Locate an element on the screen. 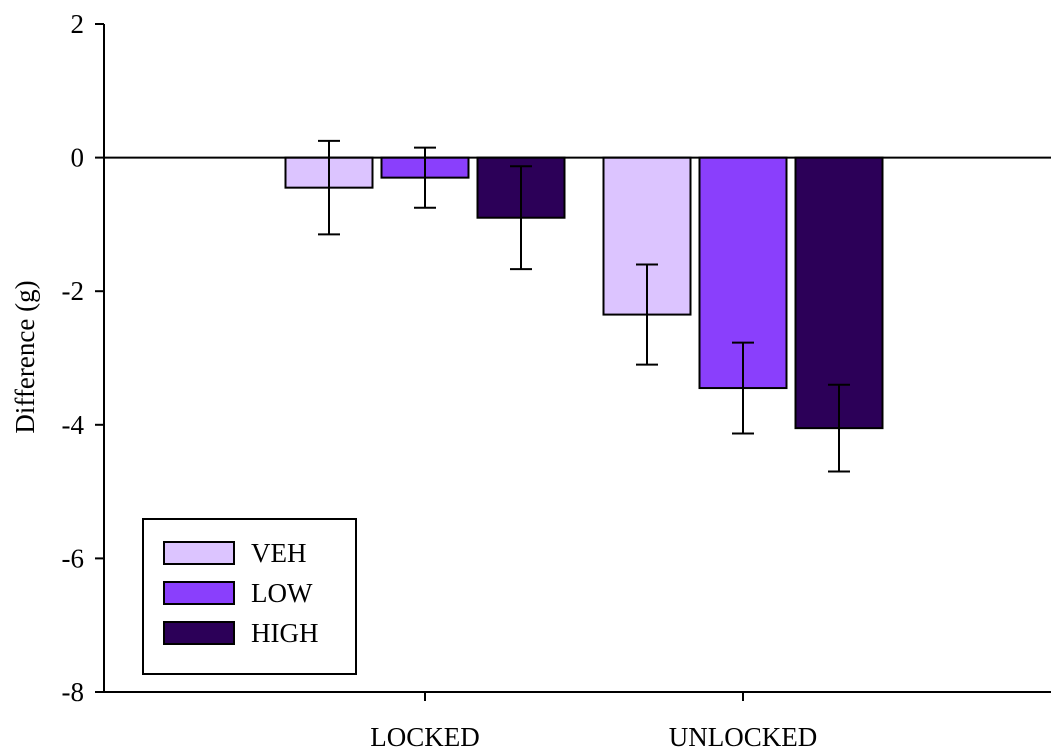  y-tick-label: -8 is located at coordinates (73, 692).